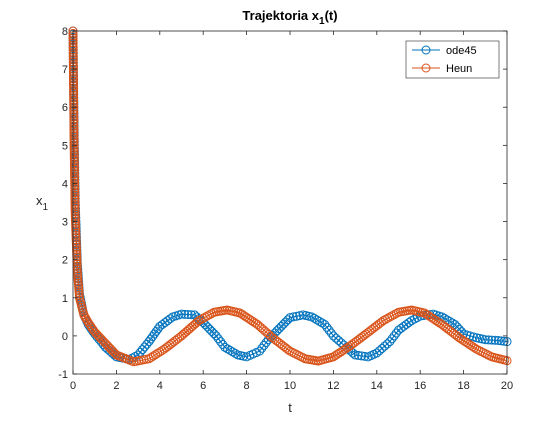  What do you see at coordinates (377, 386) in the screenshot?
I see `x-tick-label: 14` at bounding box center [377, 386].